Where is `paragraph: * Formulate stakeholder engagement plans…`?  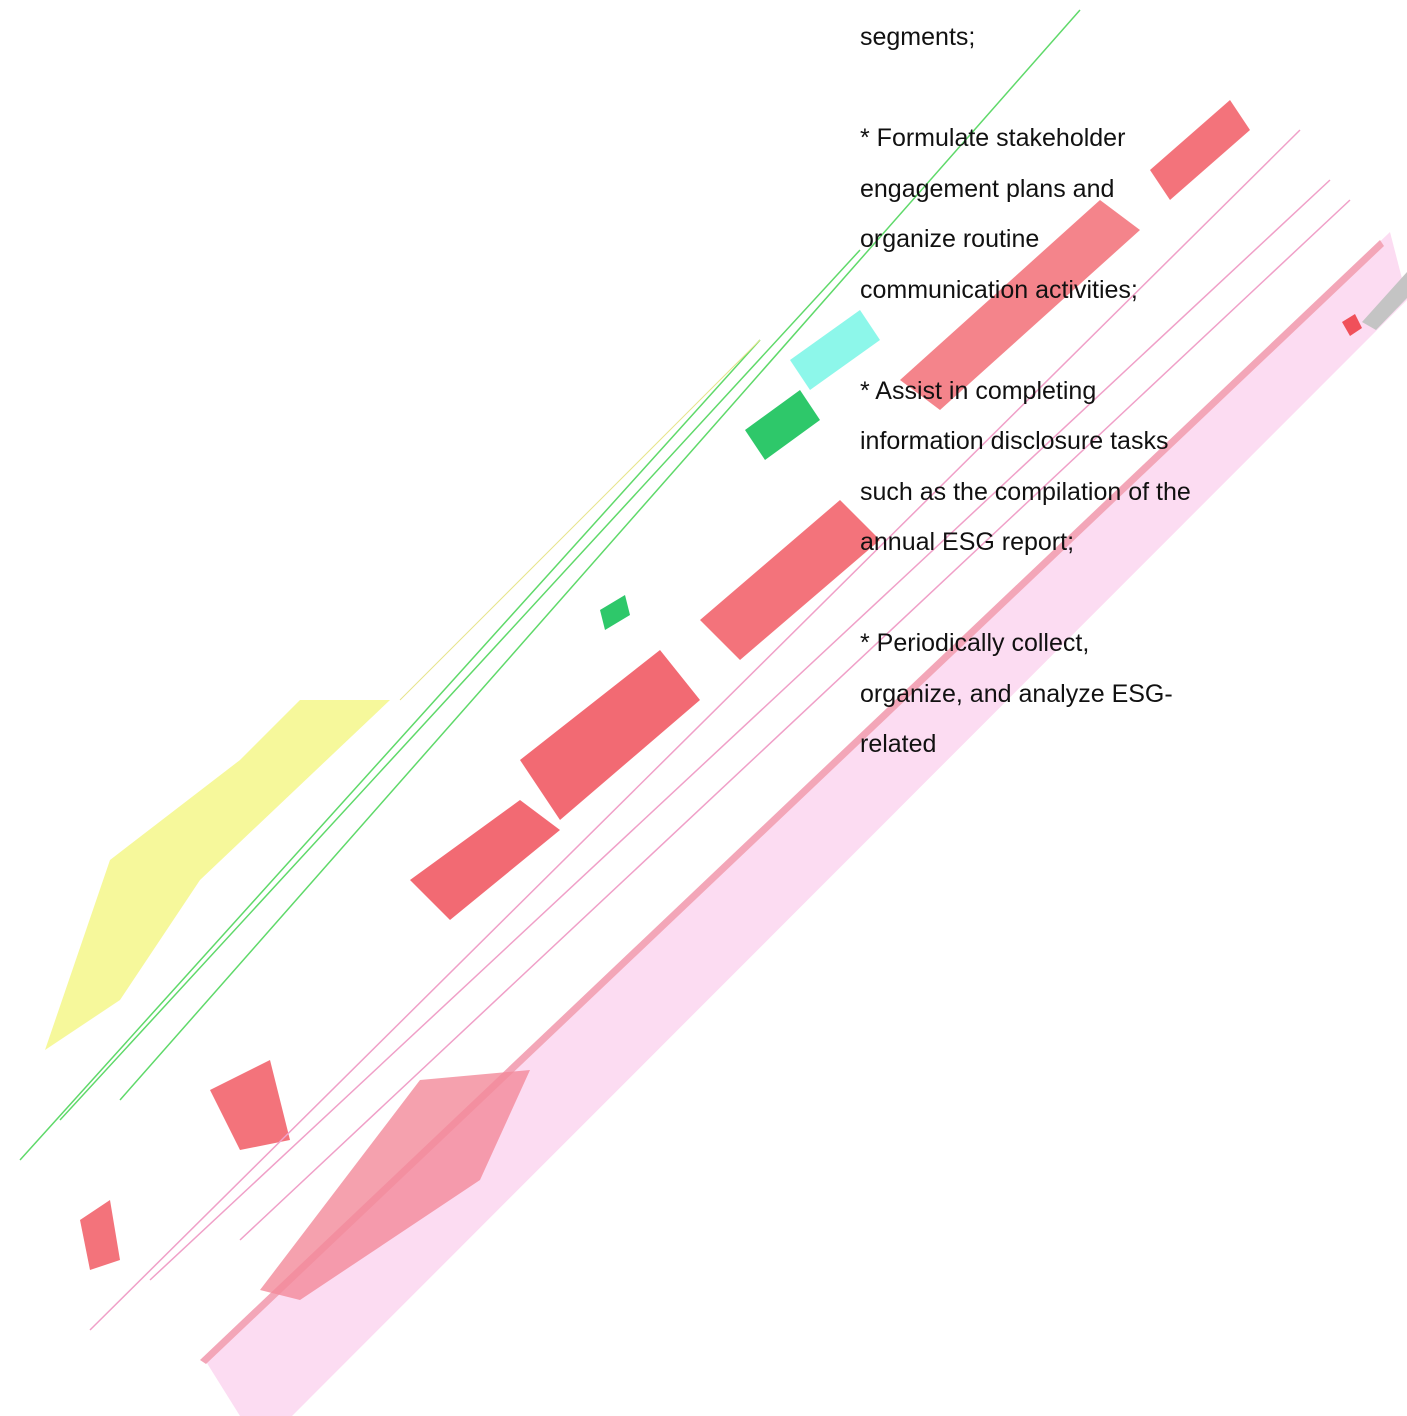 paragraph: * Formulate stakeholder engagement plans… is located at coordinates (999, 214).